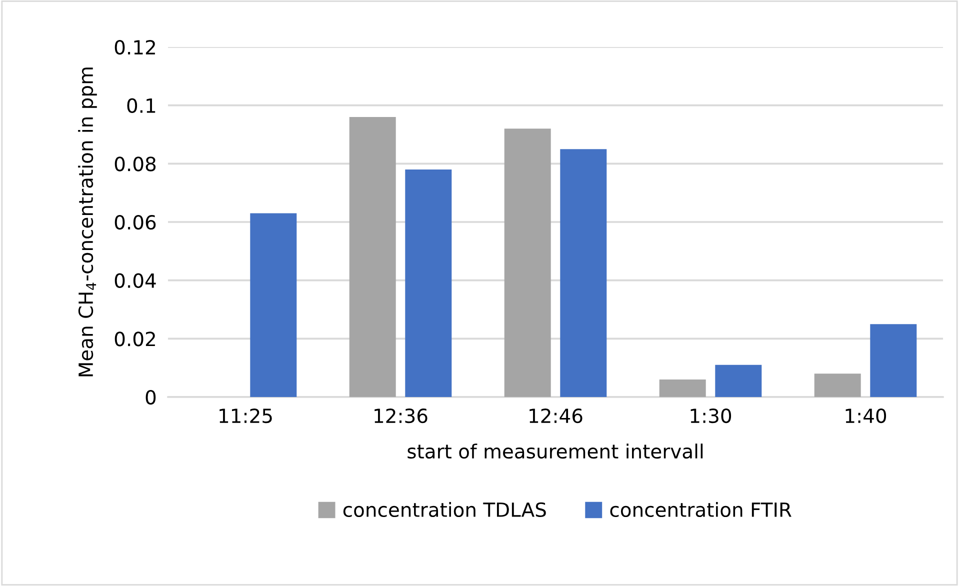  What do you see at coordinates (556, 416) in the screenshot?
I see `x-tick-label: 12:46` at bounding box center [556, 416].